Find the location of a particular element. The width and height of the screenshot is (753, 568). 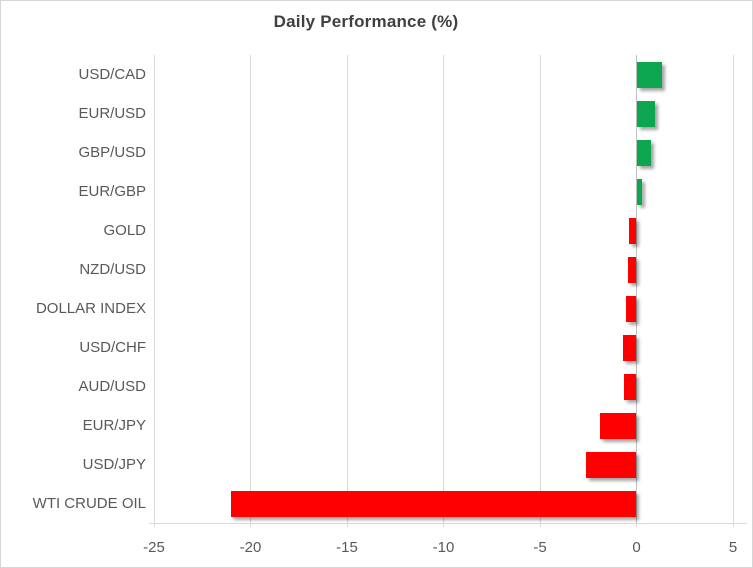

bar-eur-jpy is located at coordinates (618, 425).